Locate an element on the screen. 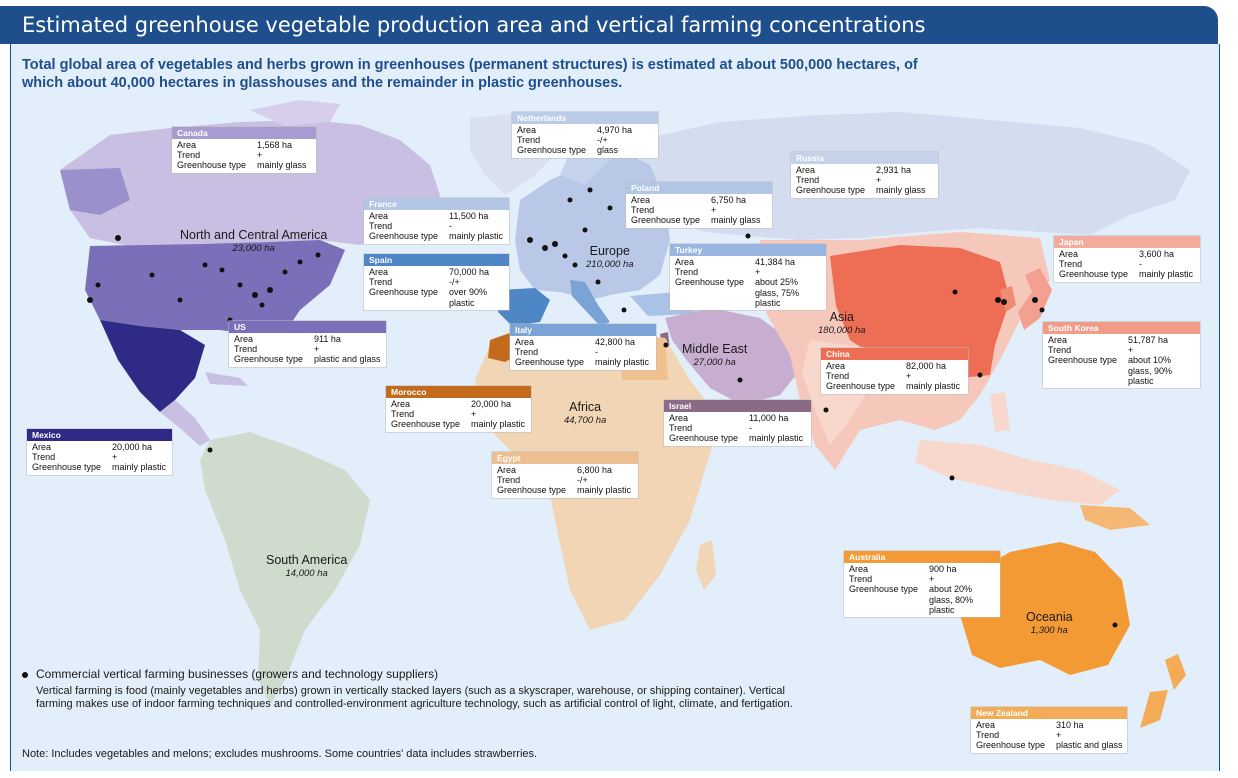 The width and height of the screenshot is (1238, 778). australia-shape is located at coordinates (1045, 608).